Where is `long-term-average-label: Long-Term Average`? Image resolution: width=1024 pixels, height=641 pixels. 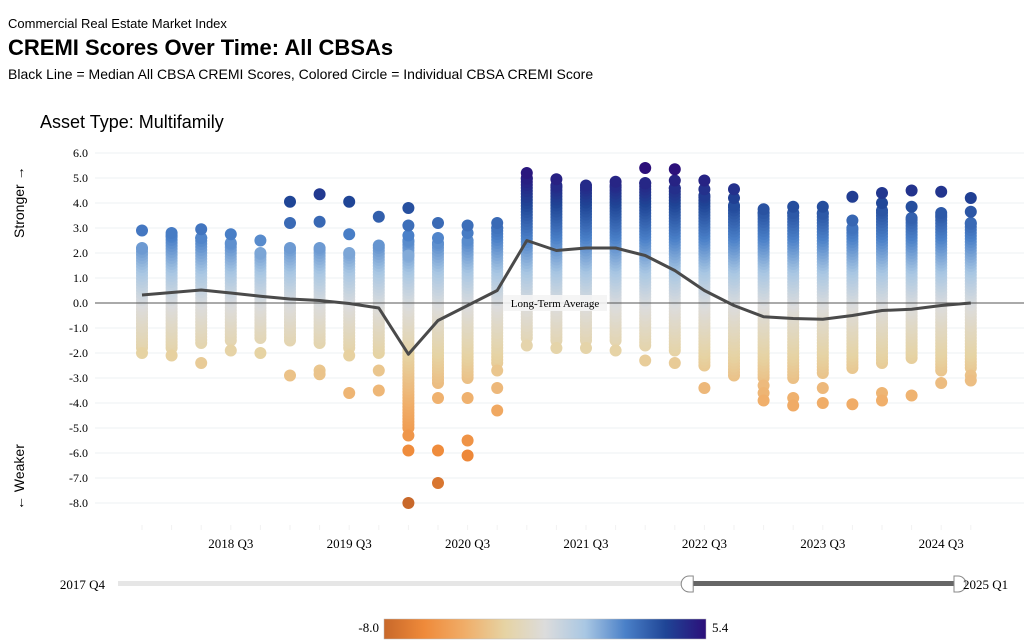
long-term-average-label: Long-Term Average is located at coordinates (555, 304).